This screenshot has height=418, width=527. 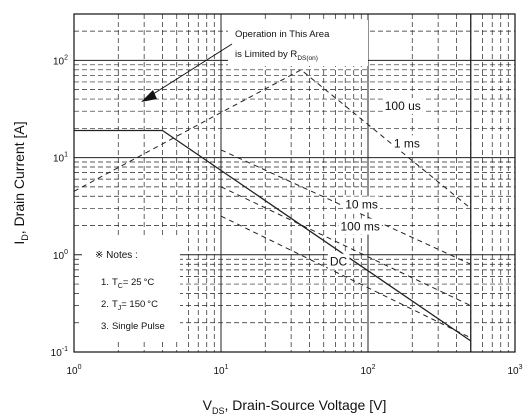 I want to click on note-3-value: Single Pulse, so click(x=138, y=326).